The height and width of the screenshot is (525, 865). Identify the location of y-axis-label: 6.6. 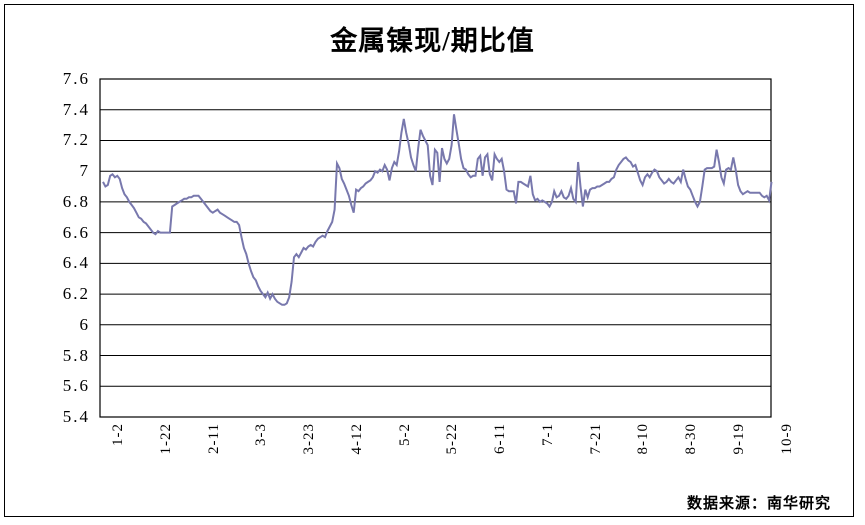
(76, 232).